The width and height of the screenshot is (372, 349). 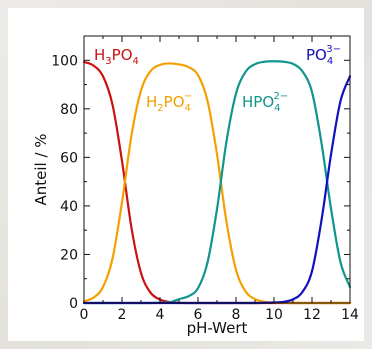 What do you see at coordinates (69, 158) in the screenshot?
I see `y-tick-label: 60` at bounding box center [69, 158].